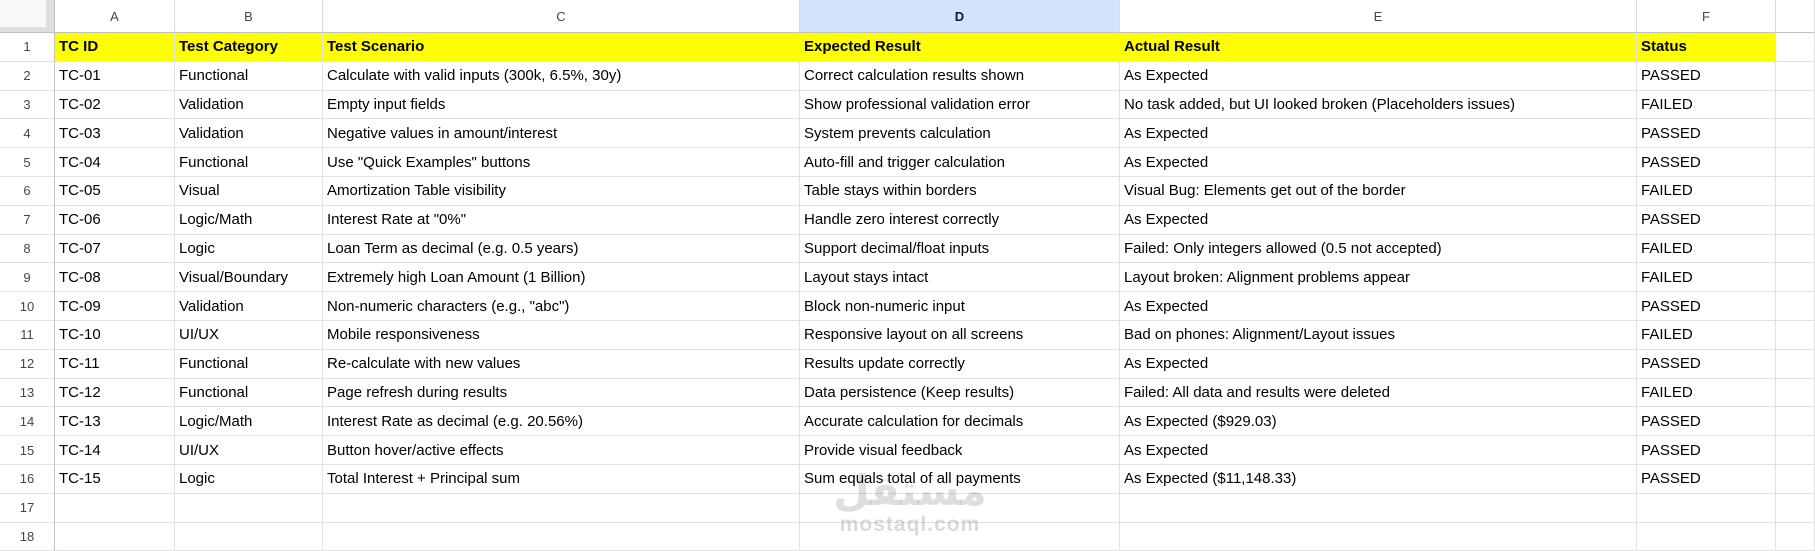  I want to click on cell-E14: As Expected ($929.03), so click(1378, 422).